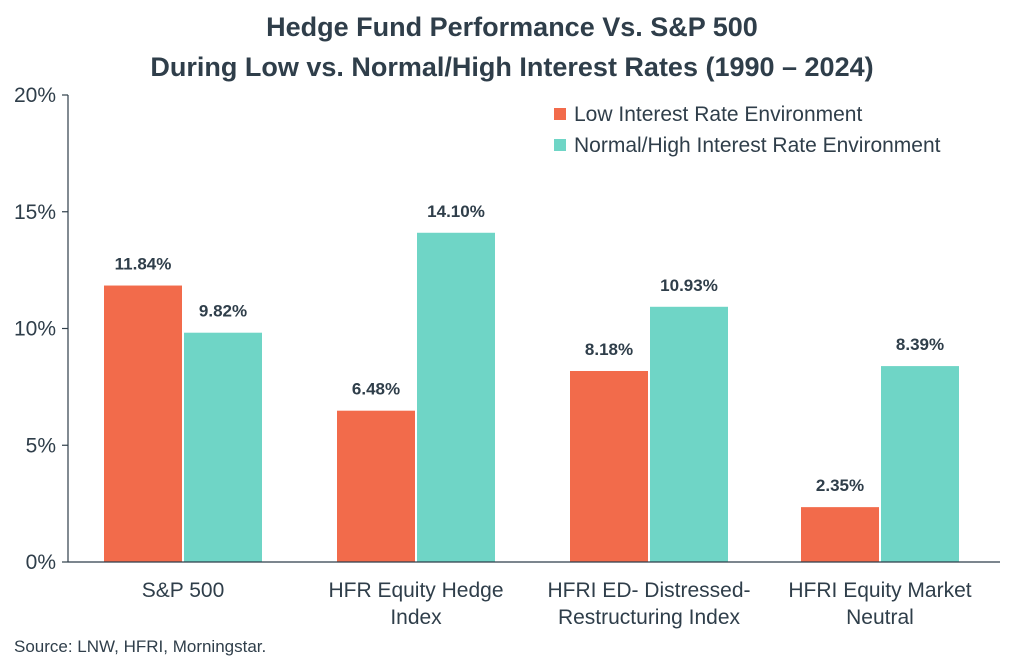  Describe the element at coordinates (35, 329) in the screenshot. I see `y-tick-label: 10%` at that location.